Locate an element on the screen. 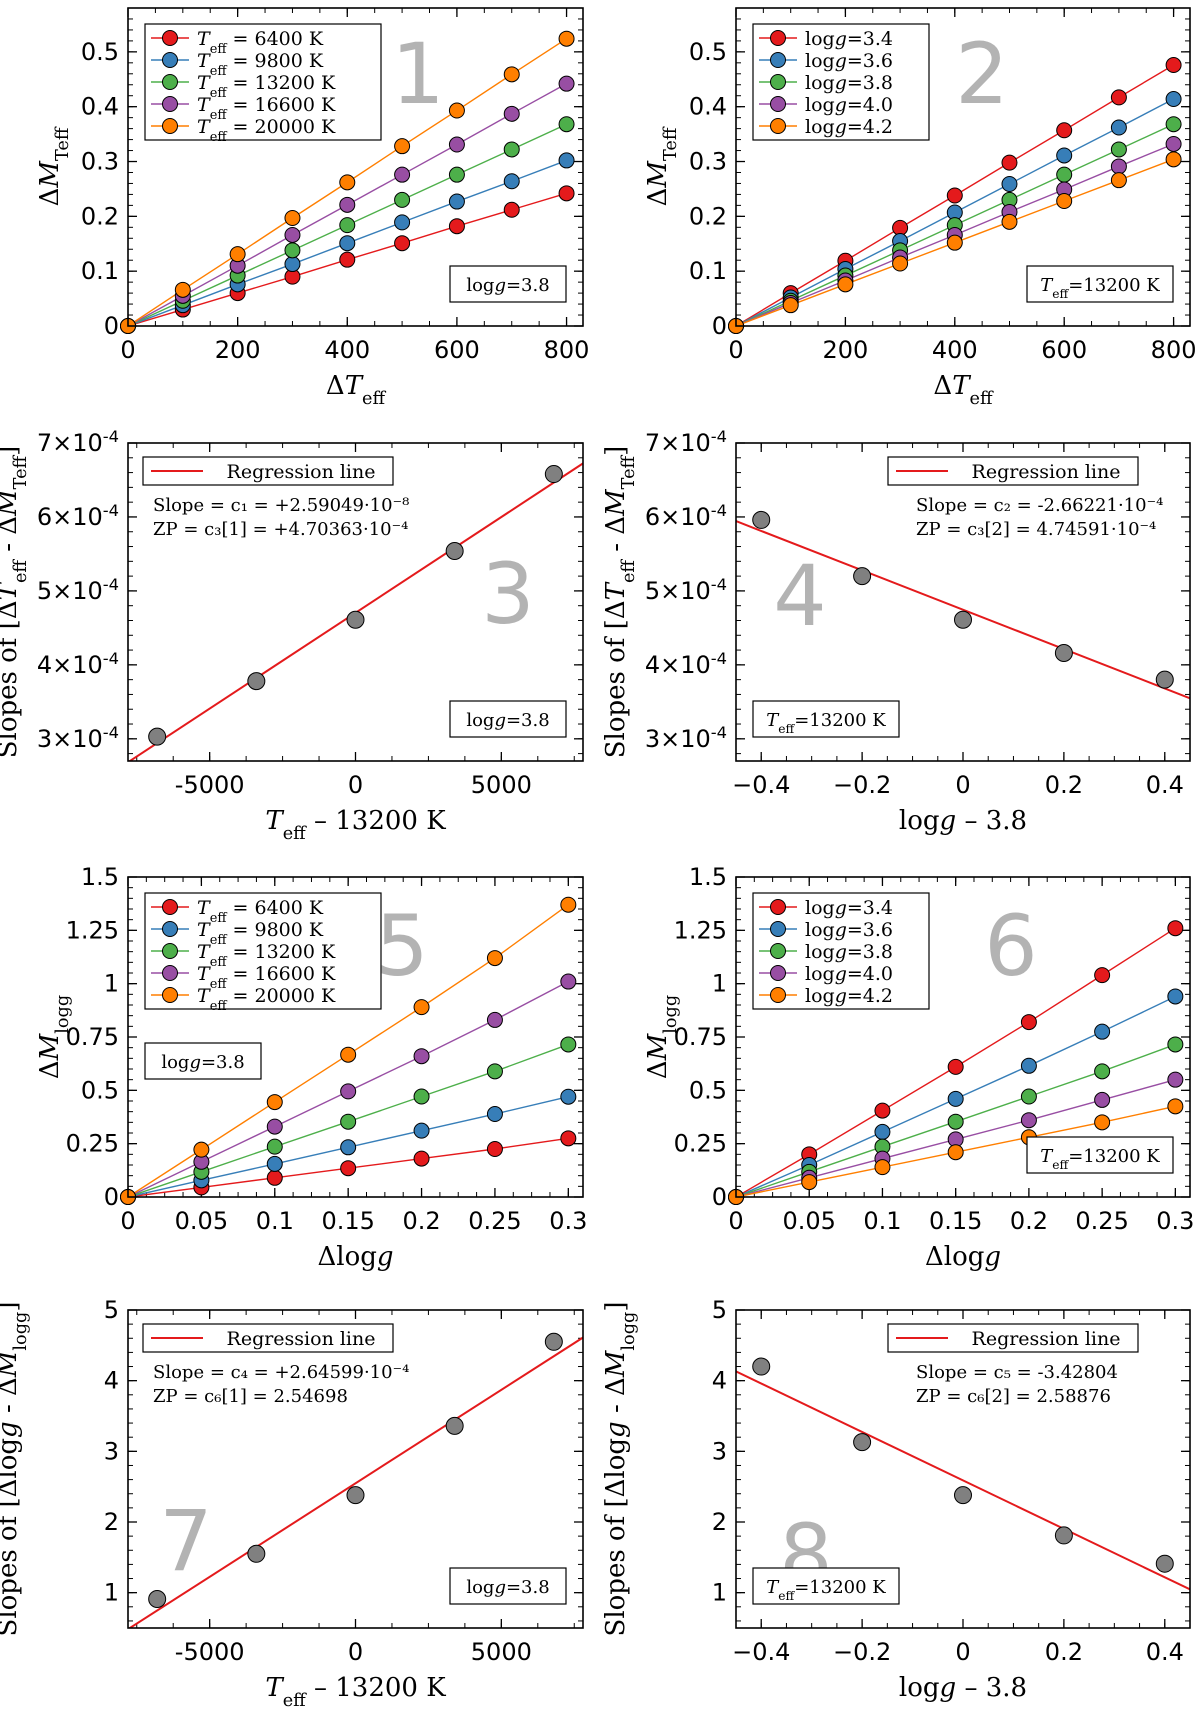 Image resolution: width=1200 pixels, height=1718 pixels. y-tick-label: 1.5 is located at coordinates (708, 877).